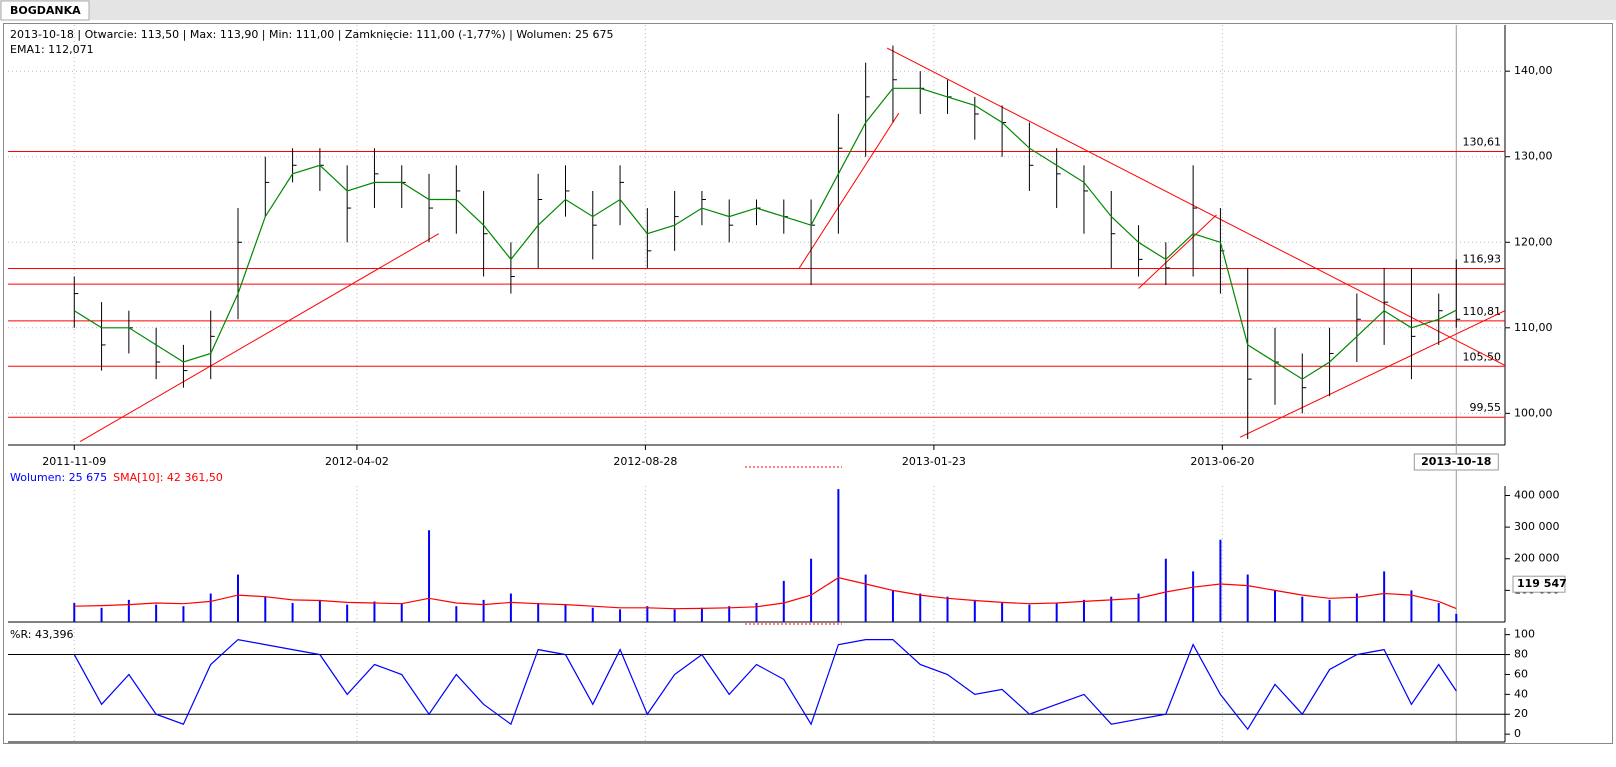 The height and width of the screenshot is (767, 1616). I want to click on y-tick-label: 400 000, so click(1537, 494).